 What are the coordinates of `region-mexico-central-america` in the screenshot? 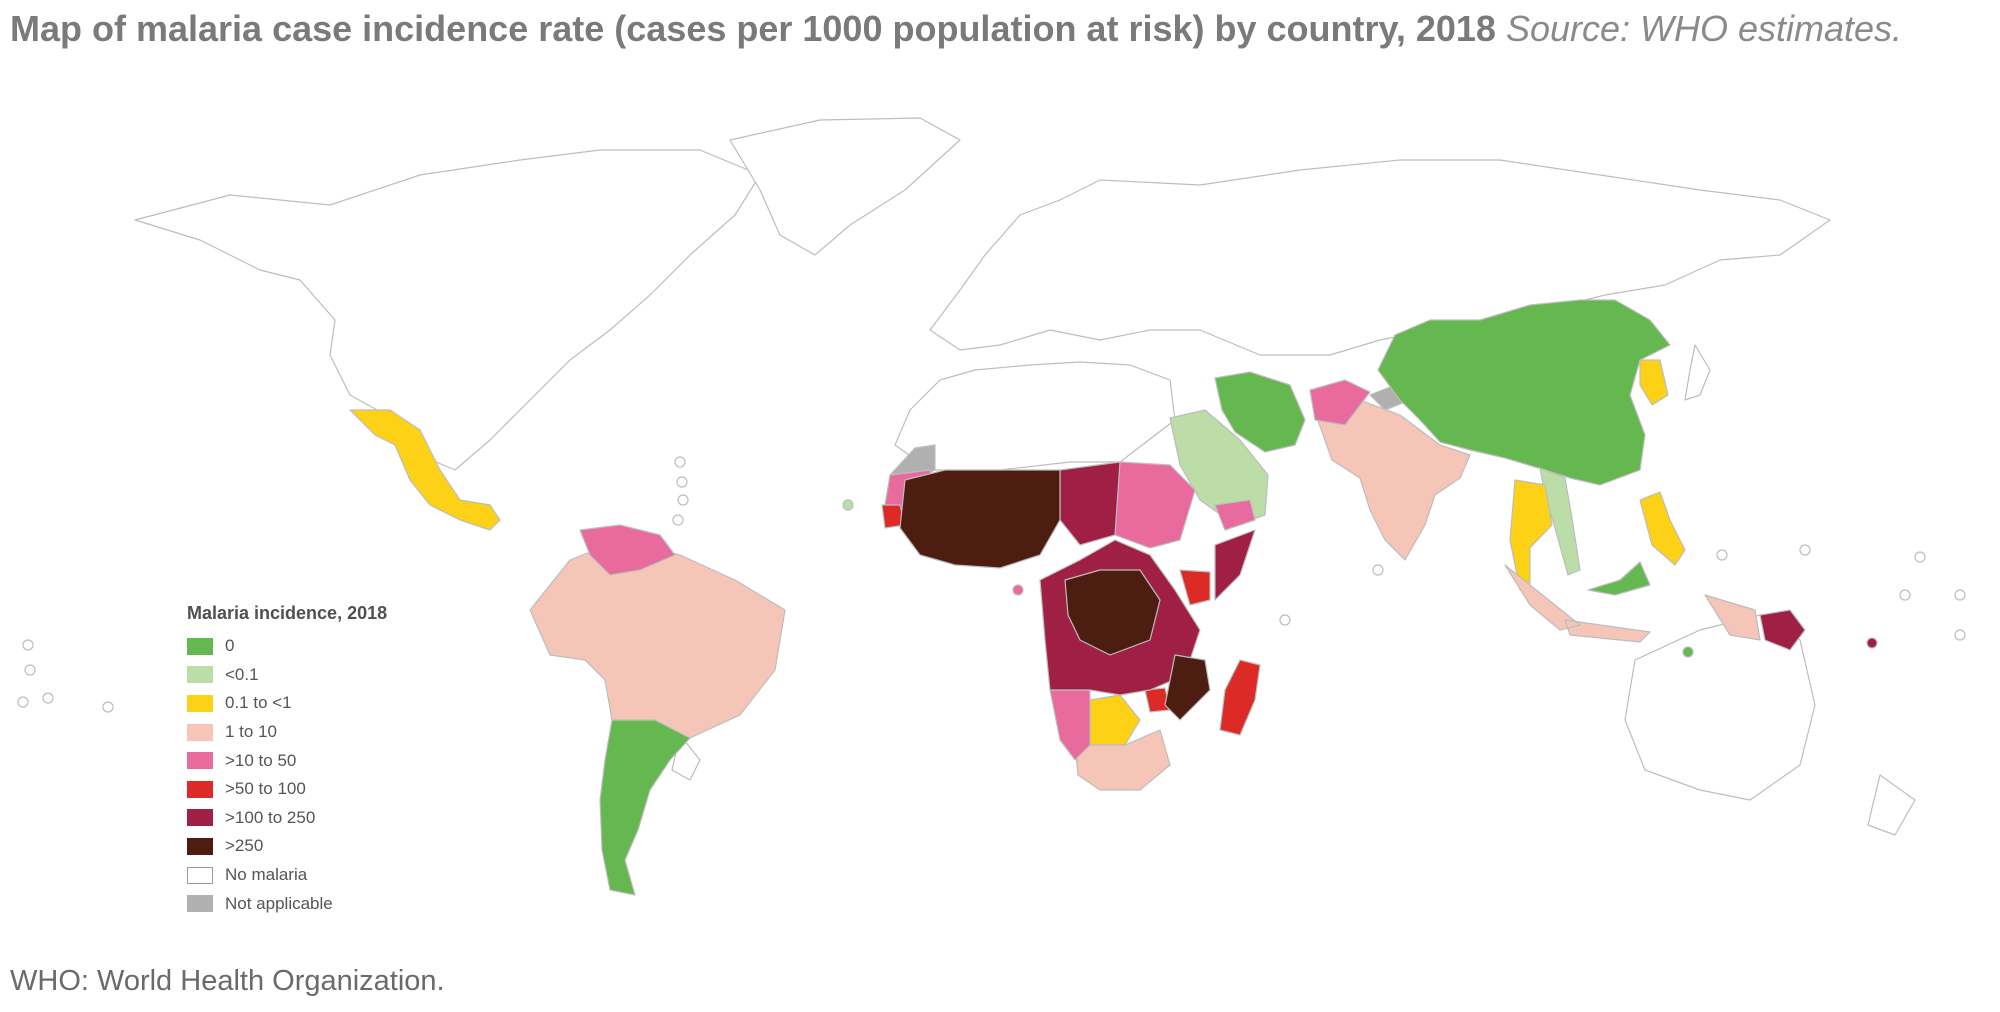 It's located at (425, 470).